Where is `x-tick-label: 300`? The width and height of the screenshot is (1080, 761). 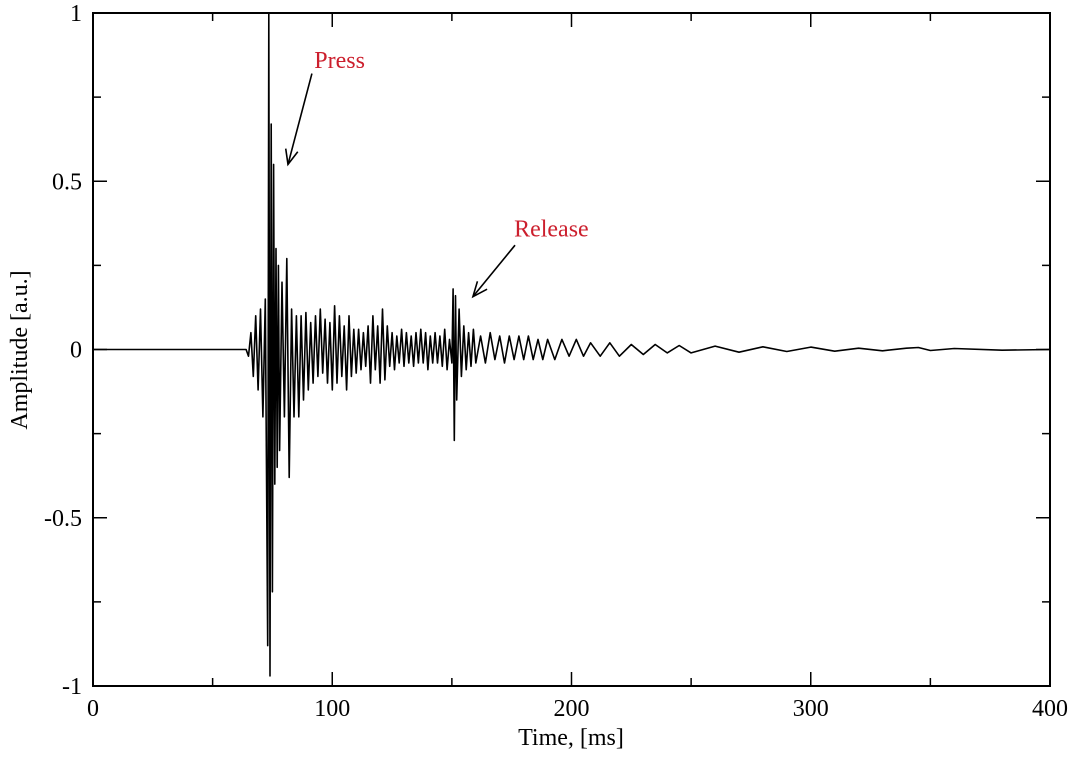
x-tick-label: 300 is located at coordinates (811, 709).